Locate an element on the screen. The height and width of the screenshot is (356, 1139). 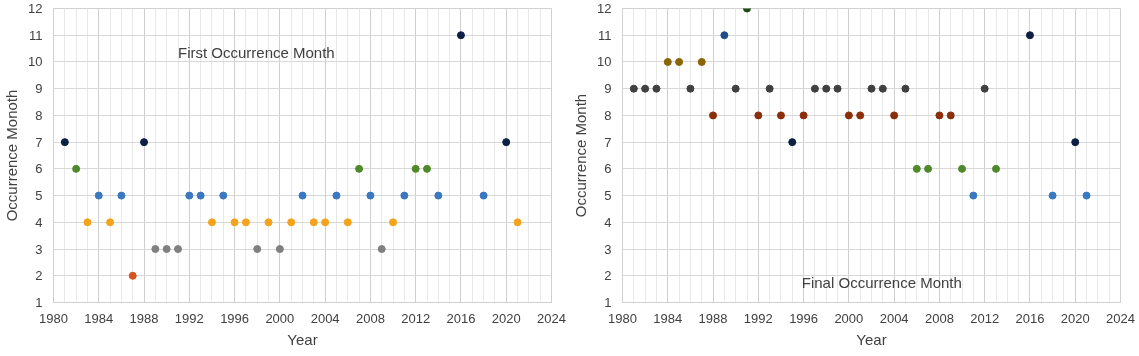
x-tick-label: 1992 is located at coordinates (189, 318).